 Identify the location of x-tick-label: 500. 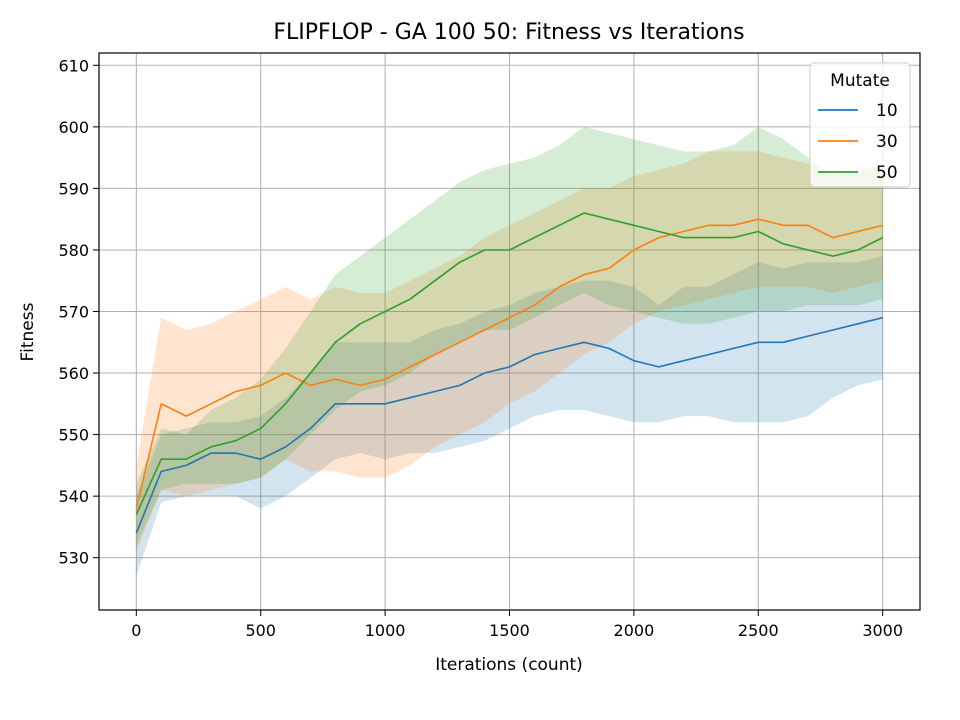
(260, 630).